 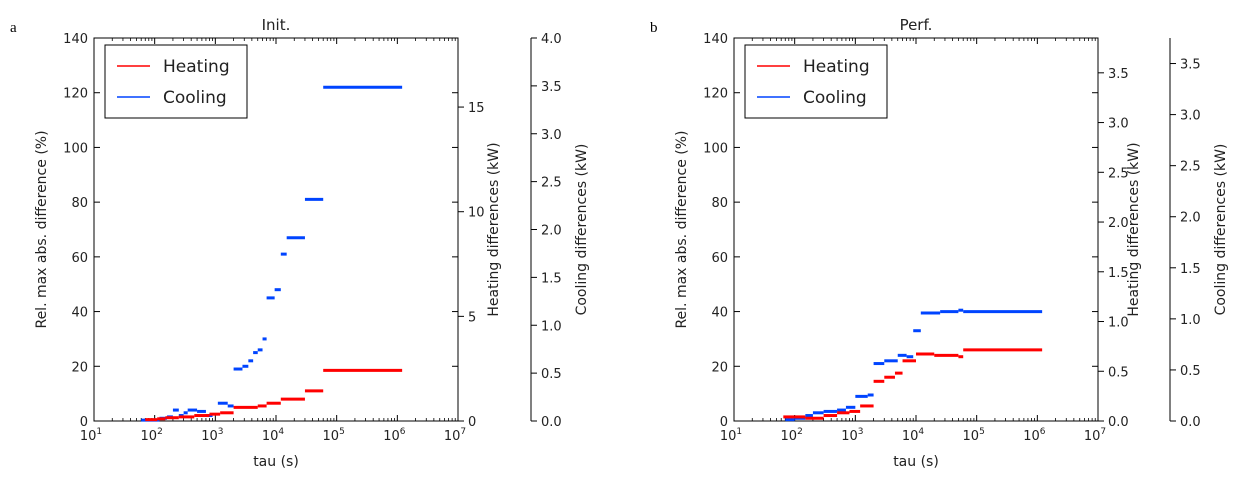 I want to click on y3-tick-label: 2.5, so click(x=1190, y=167).